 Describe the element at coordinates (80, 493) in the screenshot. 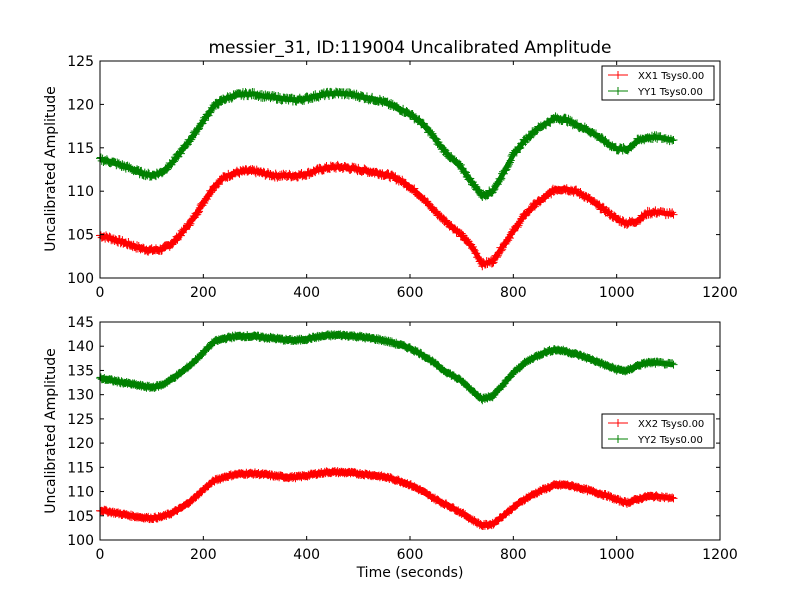

I see `y-tick-label: 110` at that location.